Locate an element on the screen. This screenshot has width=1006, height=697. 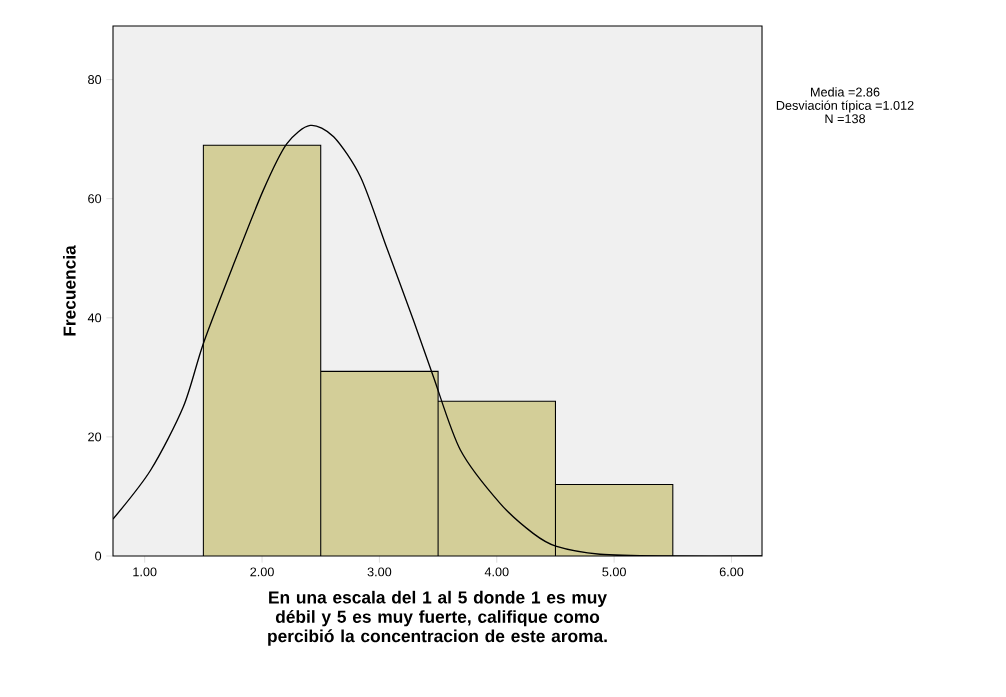
y-tick-label: 40 is located at coordinates (94, 318).